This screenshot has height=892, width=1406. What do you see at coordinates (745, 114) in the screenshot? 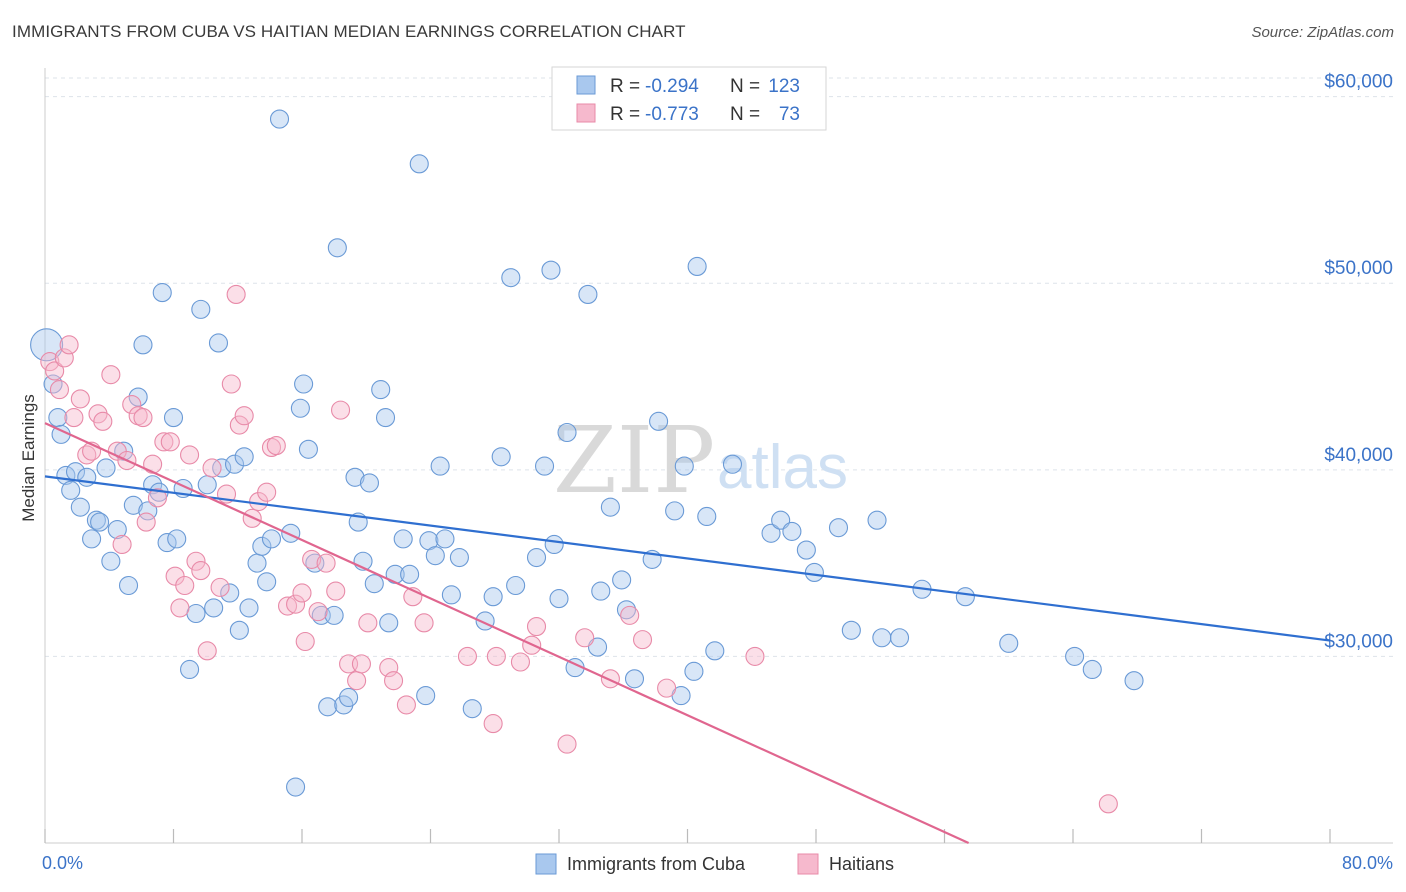
I see `legend-n-label-haitians: N =` at bounding box center [745, 114].